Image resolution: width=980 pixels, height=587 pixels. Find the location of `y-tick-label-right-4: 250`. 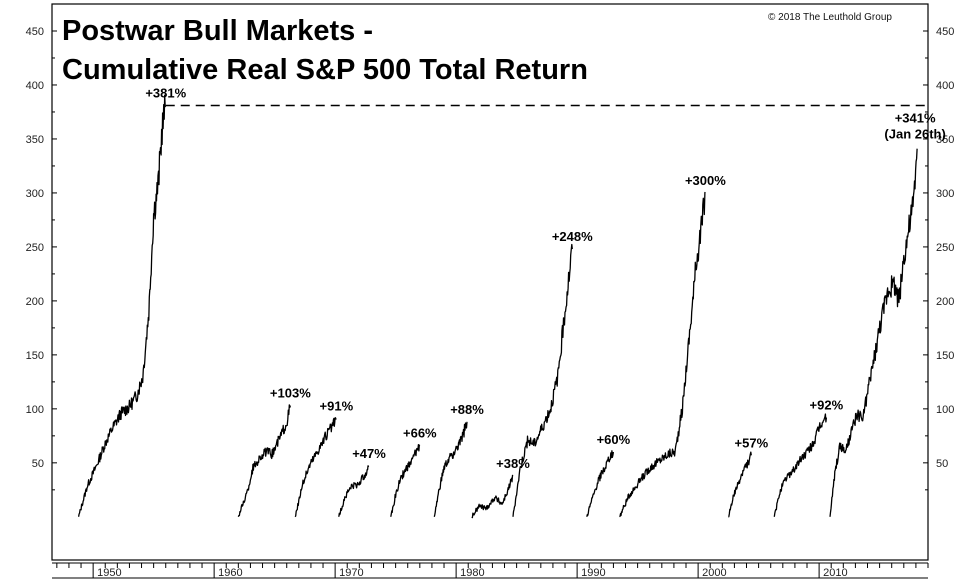

y-tick-label-right-4: 250 is located at coordinates (945, 248).